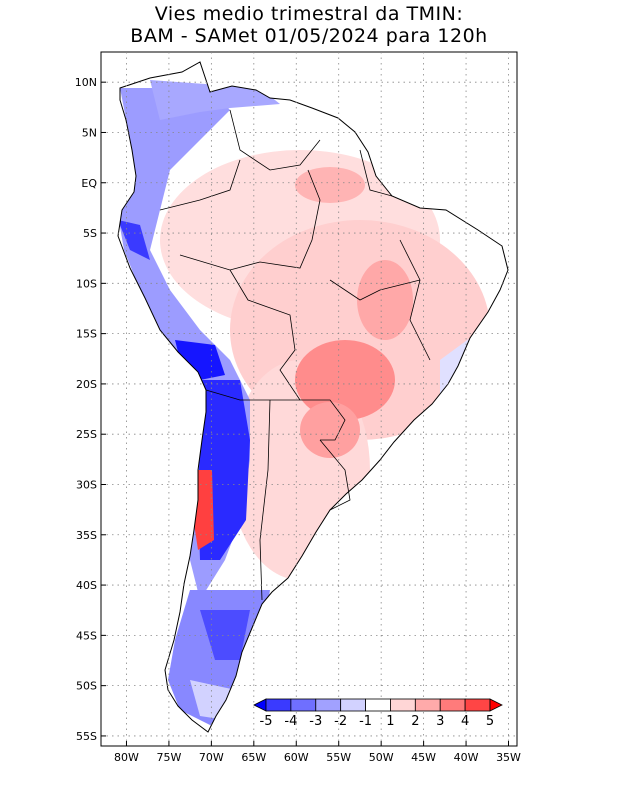  I want to click on colorbar-label: 3, so click(440, 721).